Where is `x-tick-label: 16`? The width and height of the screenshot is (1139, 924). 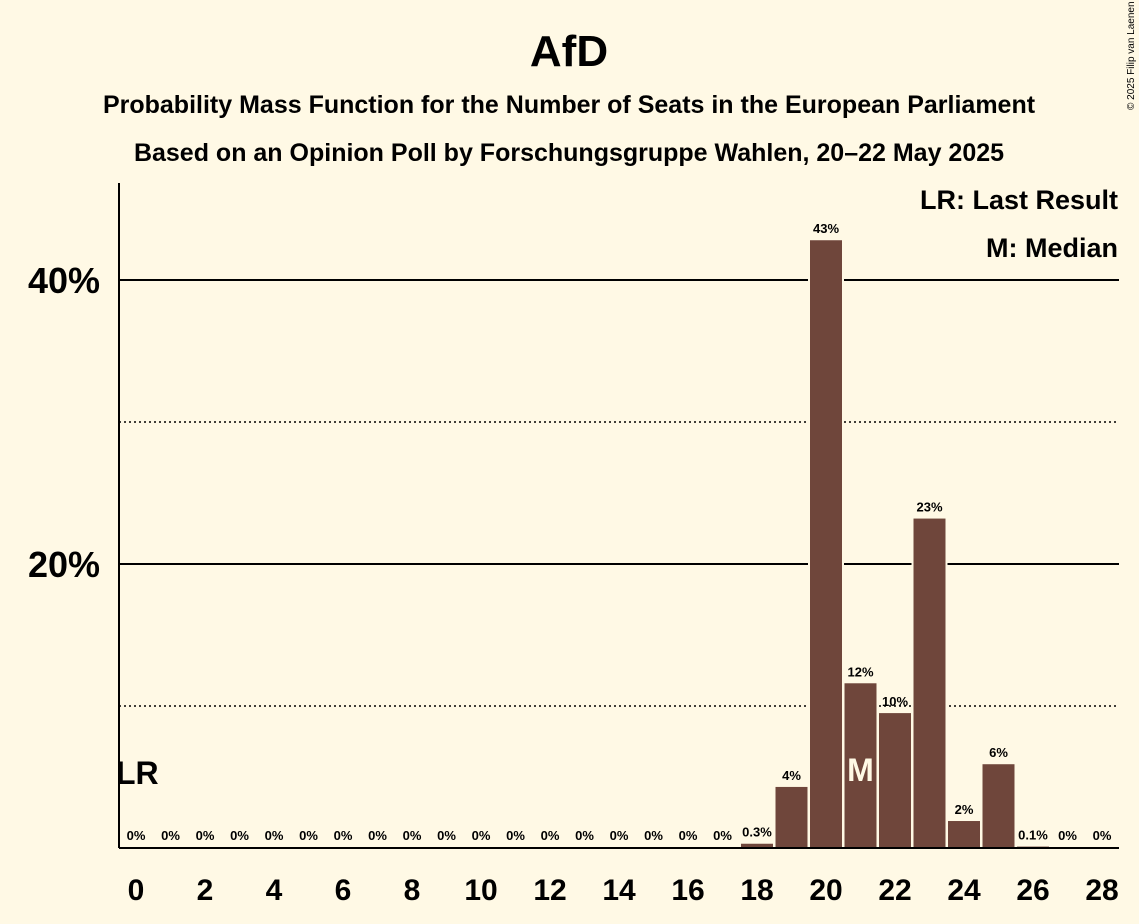
x-tick-label: 16 is located at coordinates (687, 890).